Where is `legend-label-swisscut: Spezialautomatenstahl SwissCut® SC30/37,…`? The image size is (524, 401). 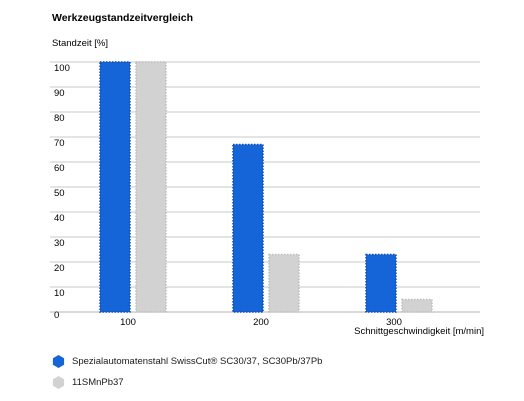
legend-label-swisscut: Spezialautomatenstahl SwissCut® SC30/37,… is located at coordinates (197, 361).